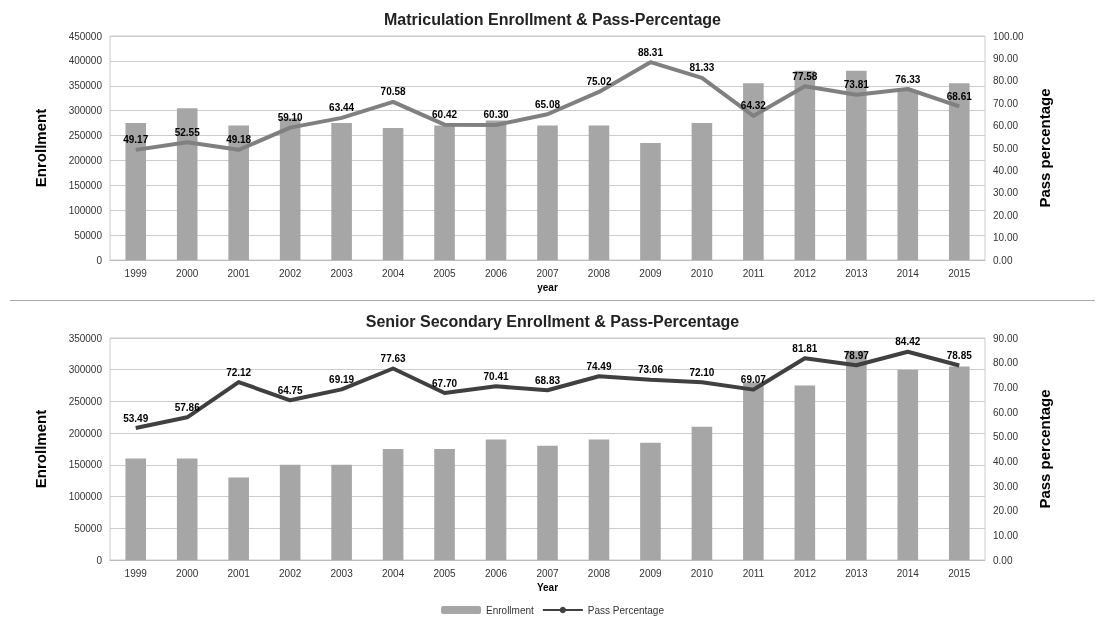  What do you see at coordinates (547, 104) in the screenshot?
I see `data-label: 65.08` at bounding box center [547, 104].